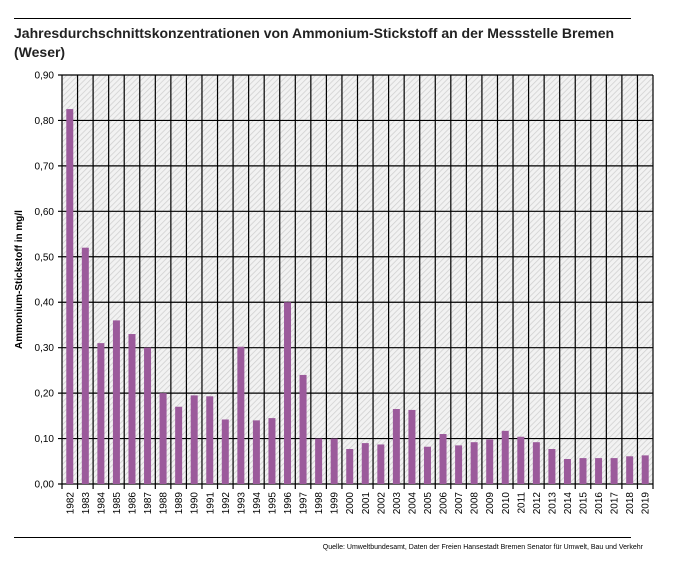  Describe the element at coordinates (350, 503) in the screenshot. I see `x-tick-label: 2000` at that location.